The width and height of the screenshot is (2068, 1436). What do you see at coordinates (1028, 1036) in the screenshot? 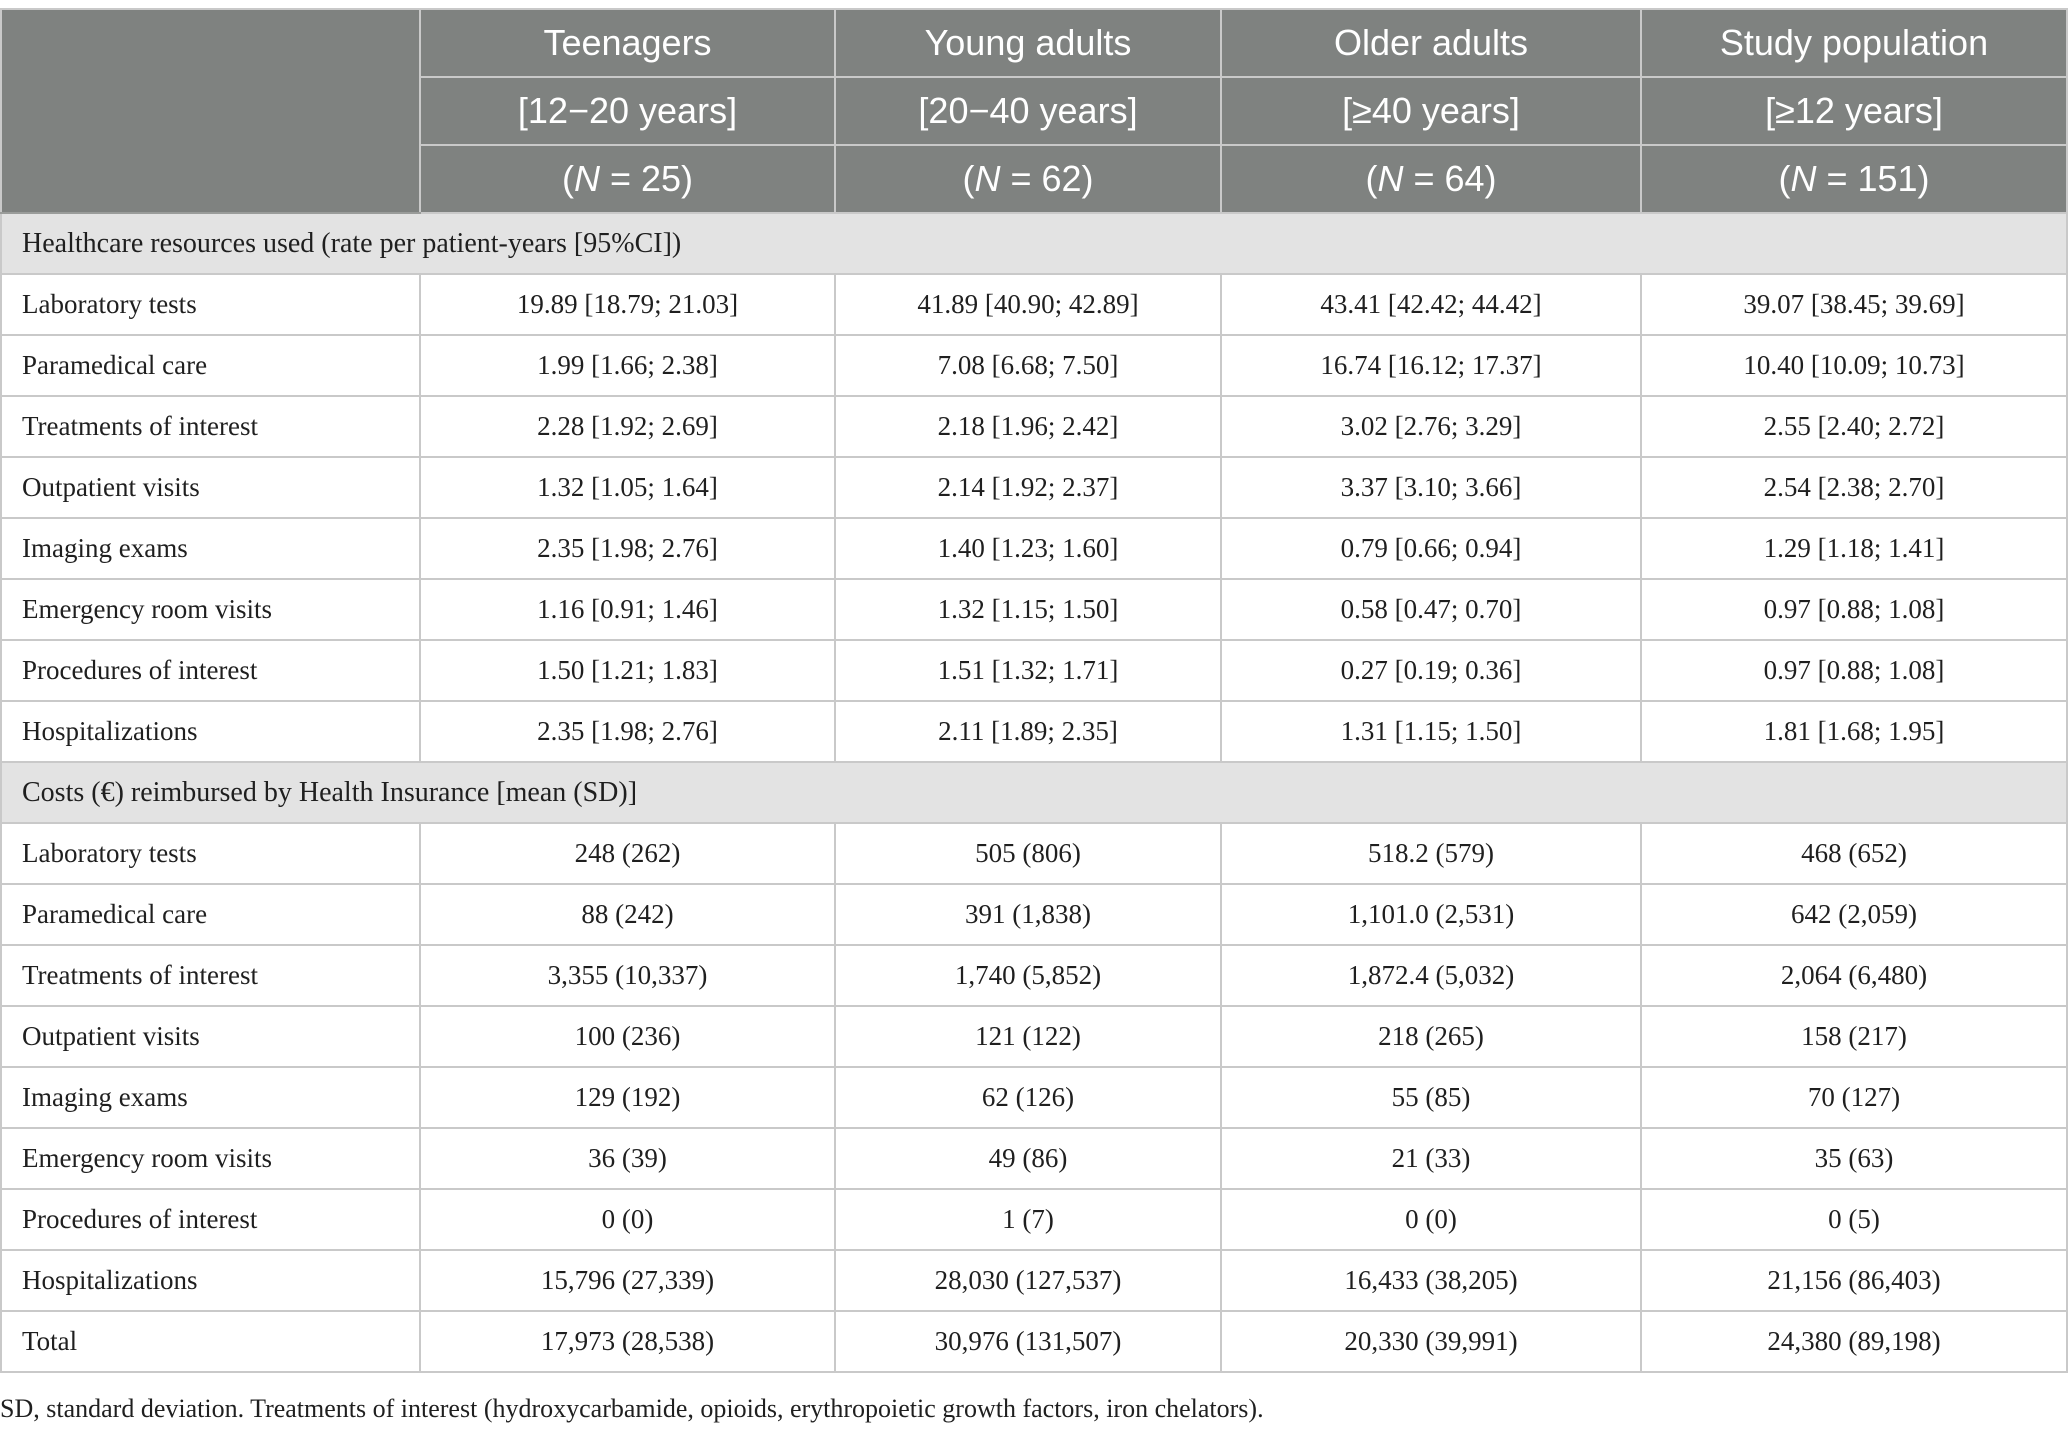
I see `table-cell: 121 (122)` at bounding box center [1028, 1036].